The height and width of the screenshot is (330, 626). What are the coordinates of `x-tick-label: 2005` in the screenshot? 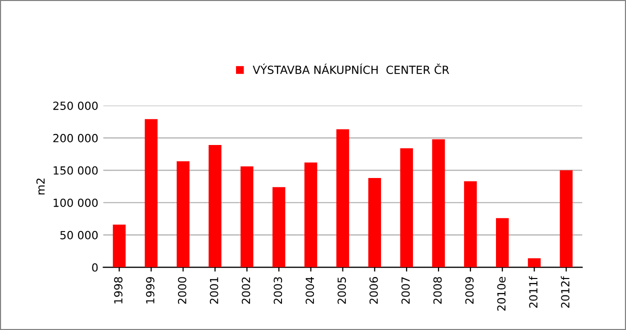 It's located at (342, 290).